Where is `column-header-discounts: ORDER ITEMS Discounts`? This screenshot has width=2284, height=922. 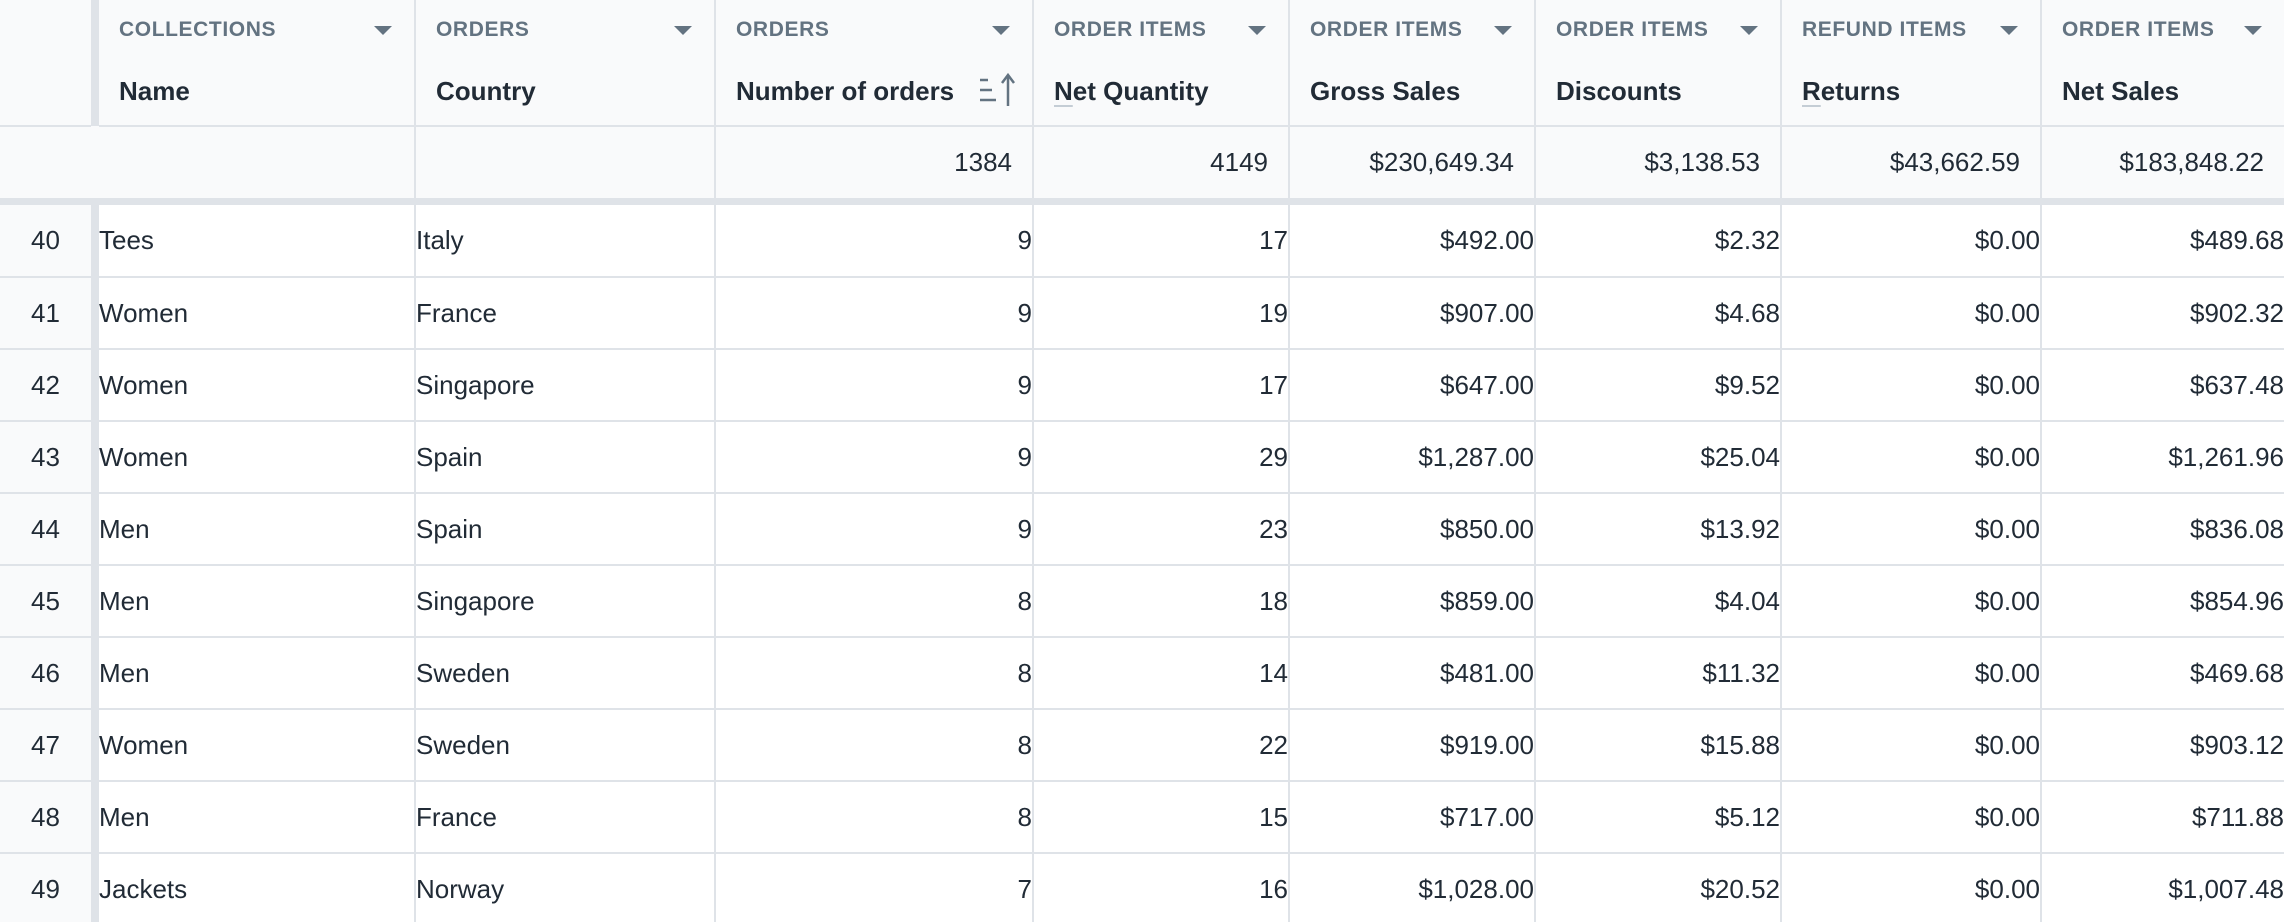
column-header-discounts: ORDER ITEMS Discounts is located at coordinates (1658, 63).